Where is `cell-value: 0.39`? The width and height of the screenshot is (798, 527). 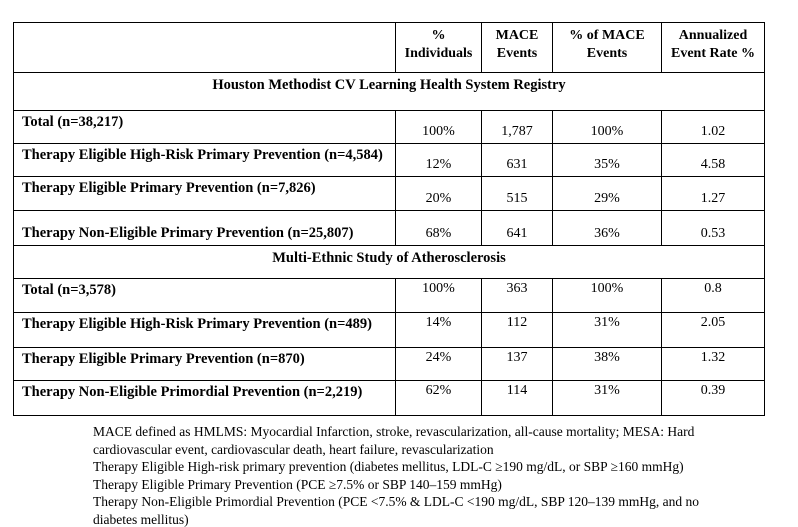 cell-value: 0.39 is located at coordinates (713, 398).